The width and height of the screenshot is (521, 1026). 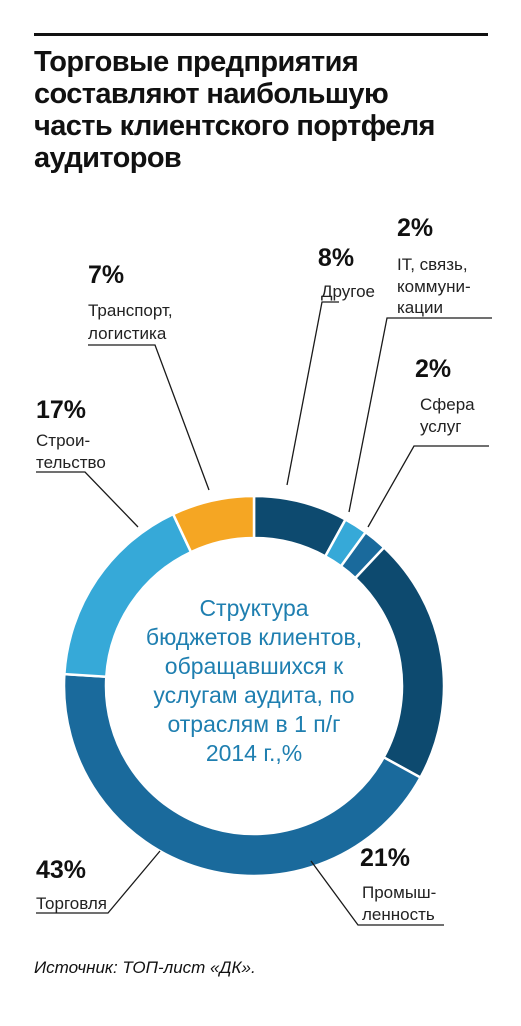 I want to click on category-label: ленность, so click(x=398, y=914).